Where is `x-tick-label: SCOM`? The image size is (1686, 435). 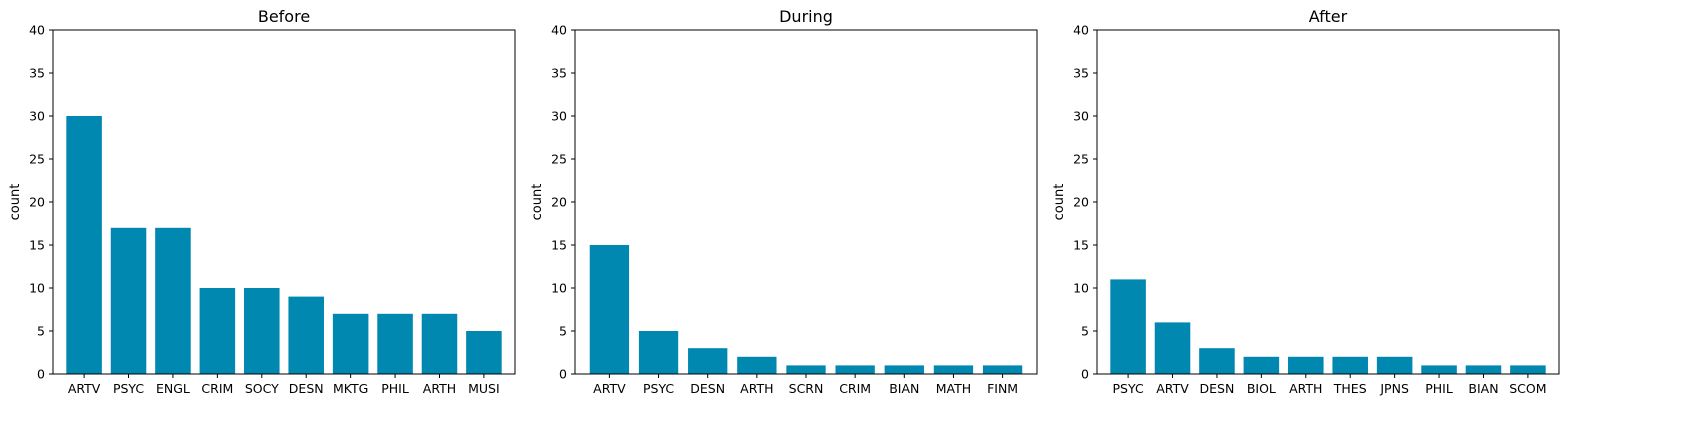 x-tick-label: SCOM is located at coordinates (1527, 388).